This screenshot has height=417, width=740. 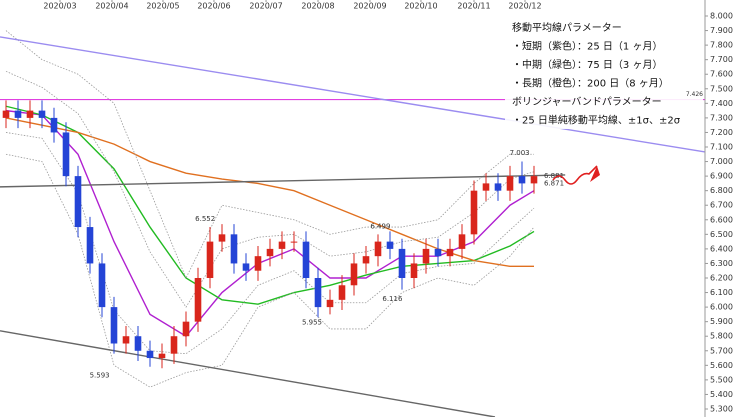 What do you see at coordinates (596, 120) in the screenshot?
I see `note-text: ・25 日単純移動平均線、±1σ、±2σ` at bounding box center [596, 120].